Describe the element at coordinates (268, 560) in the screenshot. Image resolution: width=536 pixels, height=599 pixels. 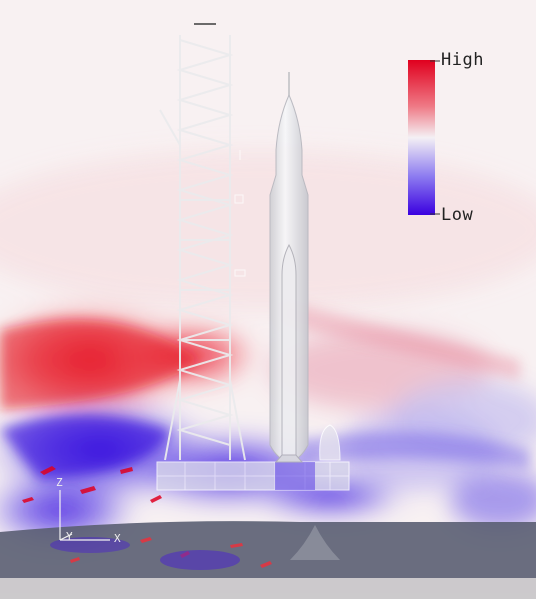
I see `terrain` at that location.